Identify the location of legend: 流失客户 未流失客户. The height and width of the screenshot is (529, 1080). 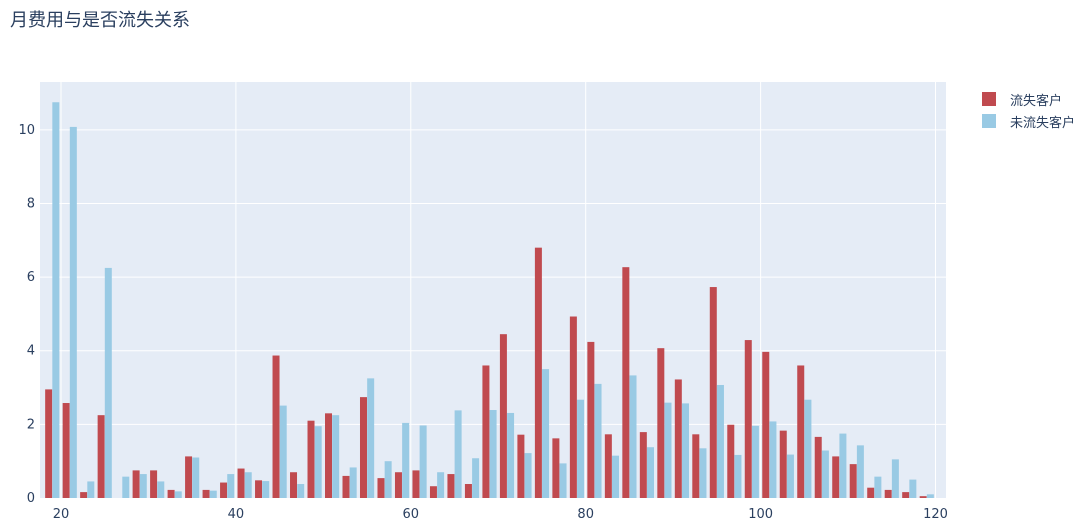
(1028, 110).